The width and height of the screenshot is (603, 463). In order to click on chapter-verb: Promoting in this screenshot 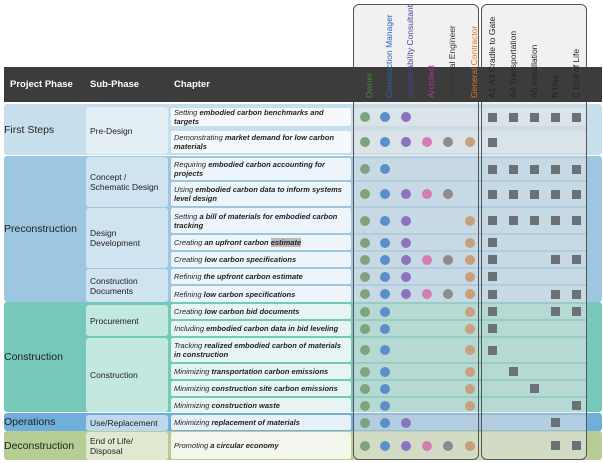, I will do `click(192, 445)`.